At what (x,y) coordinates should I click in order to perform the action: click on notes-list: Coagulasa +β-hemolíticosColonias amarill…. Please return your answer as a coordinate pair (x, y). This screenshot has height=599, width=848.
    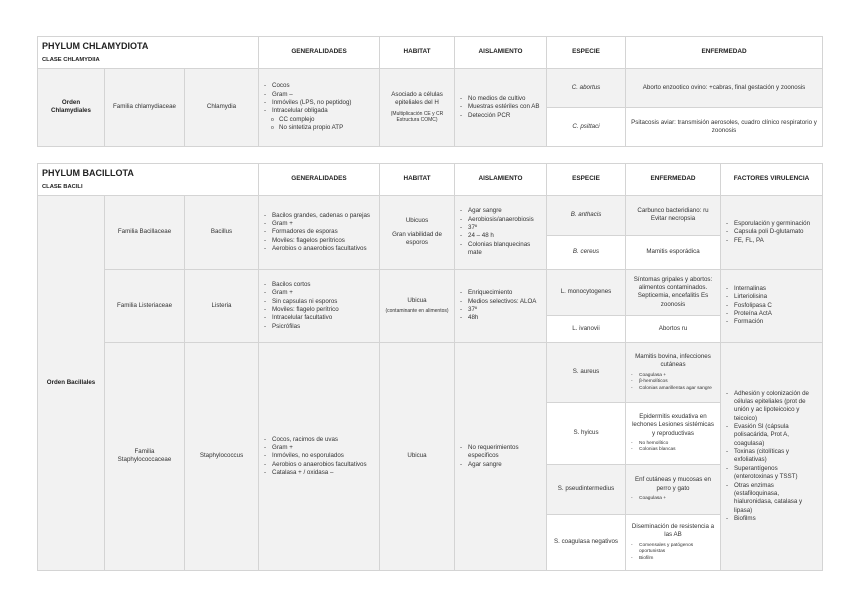
    Looking at the image, I should click on (673, 383).